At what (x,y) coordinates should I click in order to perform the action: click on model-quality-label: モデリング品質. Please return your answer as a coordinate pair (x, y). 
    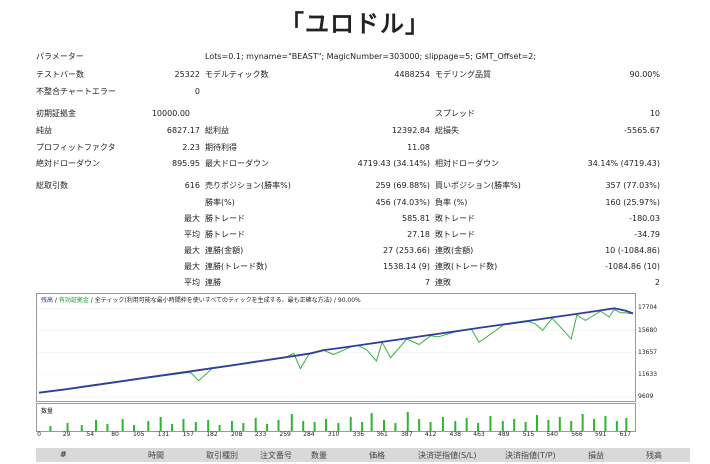
    Looking at the image, I should click on (463, 74).